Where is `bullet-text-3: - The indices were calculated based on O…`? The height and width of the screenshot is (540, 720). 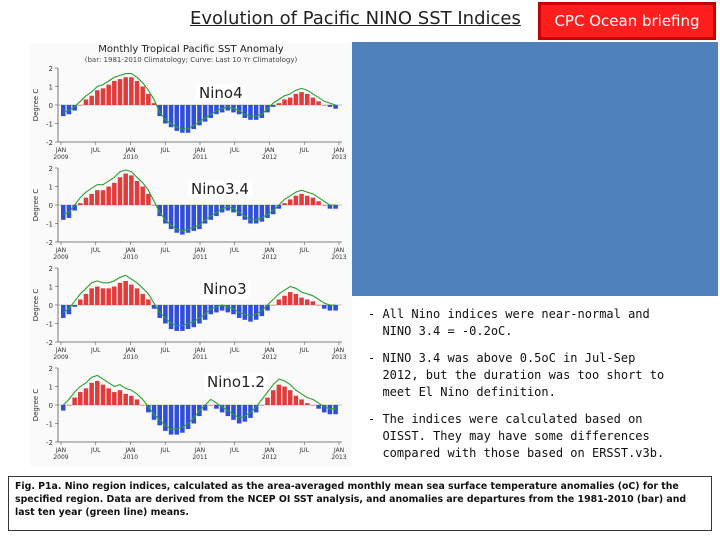 bullet-text-3: - The indices were calculated based on O… is located at coordinates (516, 436).